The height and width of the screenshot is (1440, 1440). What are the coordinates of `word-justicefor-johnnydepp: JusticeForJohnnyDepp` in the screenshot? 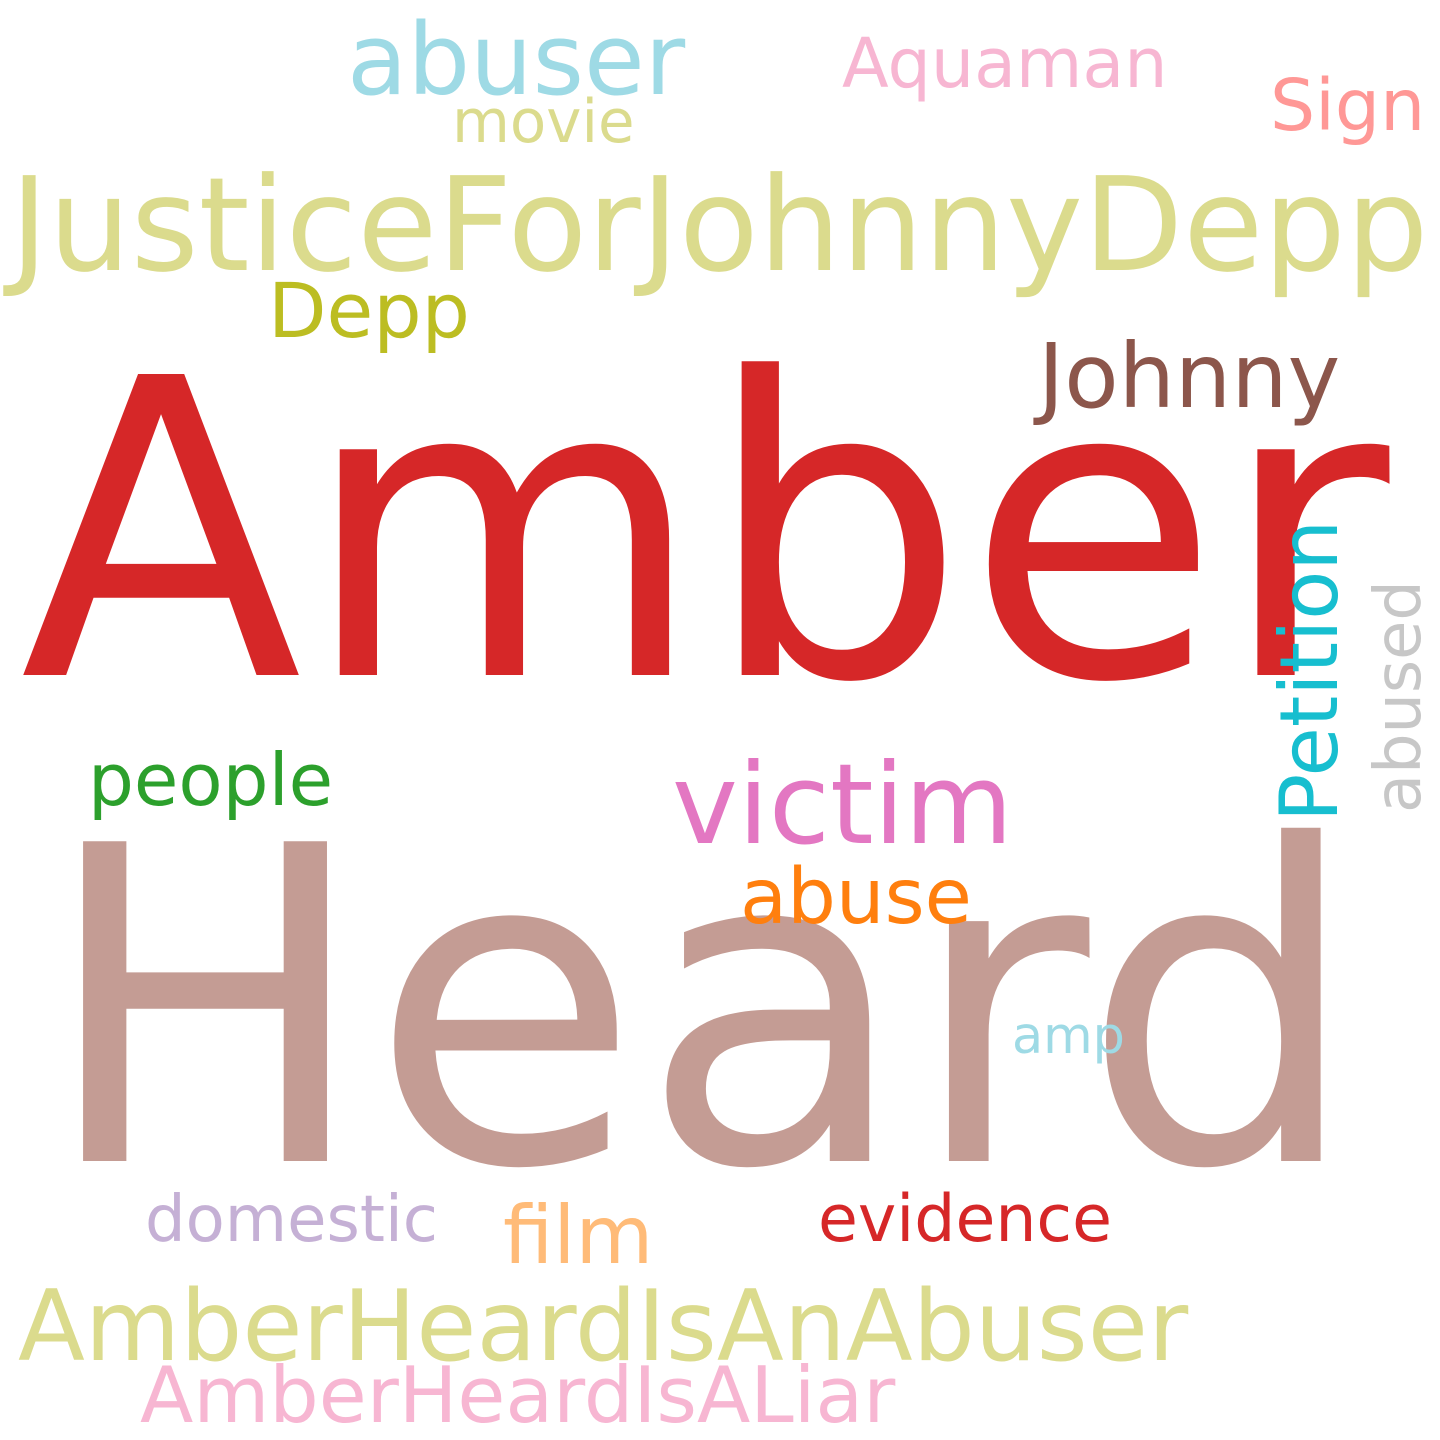 It's located at (719, 225).